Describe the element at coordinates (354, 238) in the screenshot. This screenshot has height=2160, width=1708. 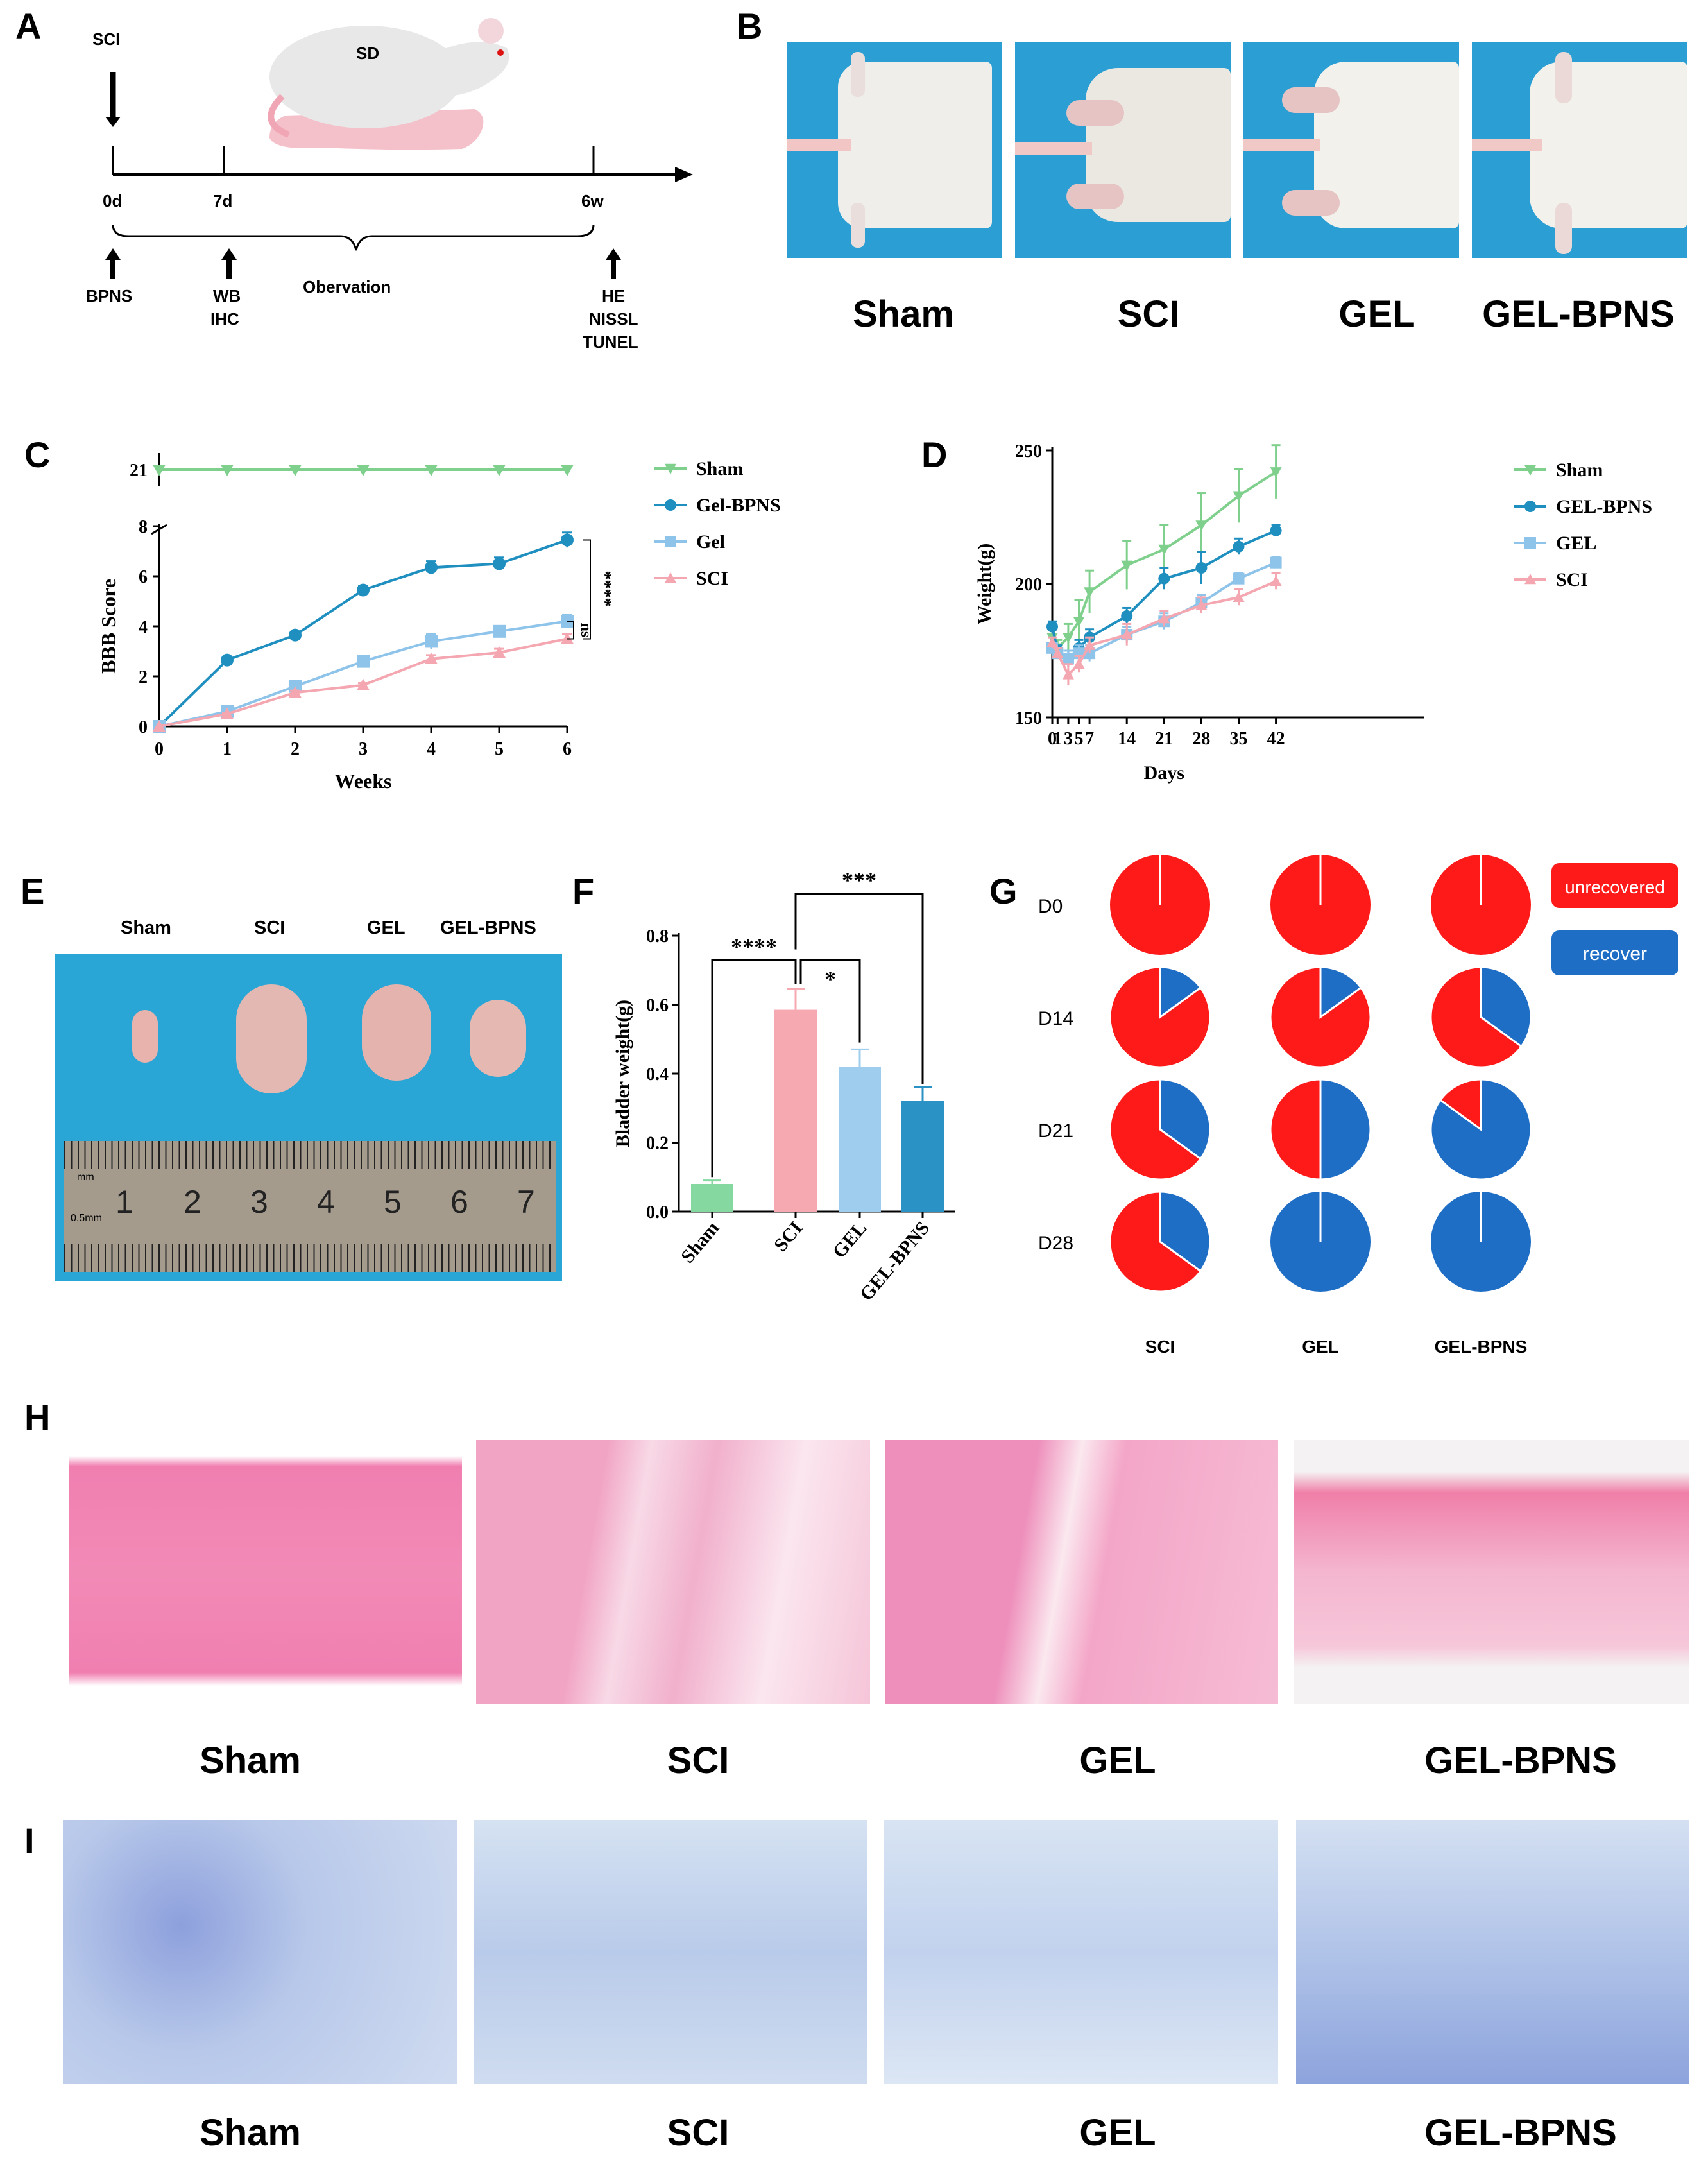
I see `observation-brace` at that location.